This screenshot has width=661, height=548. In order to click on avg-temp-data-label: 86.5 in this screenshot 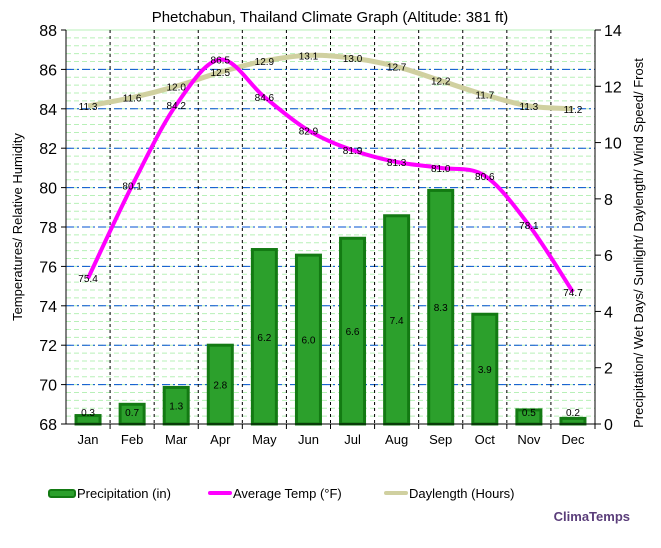, I will do `click(221, 61)`.